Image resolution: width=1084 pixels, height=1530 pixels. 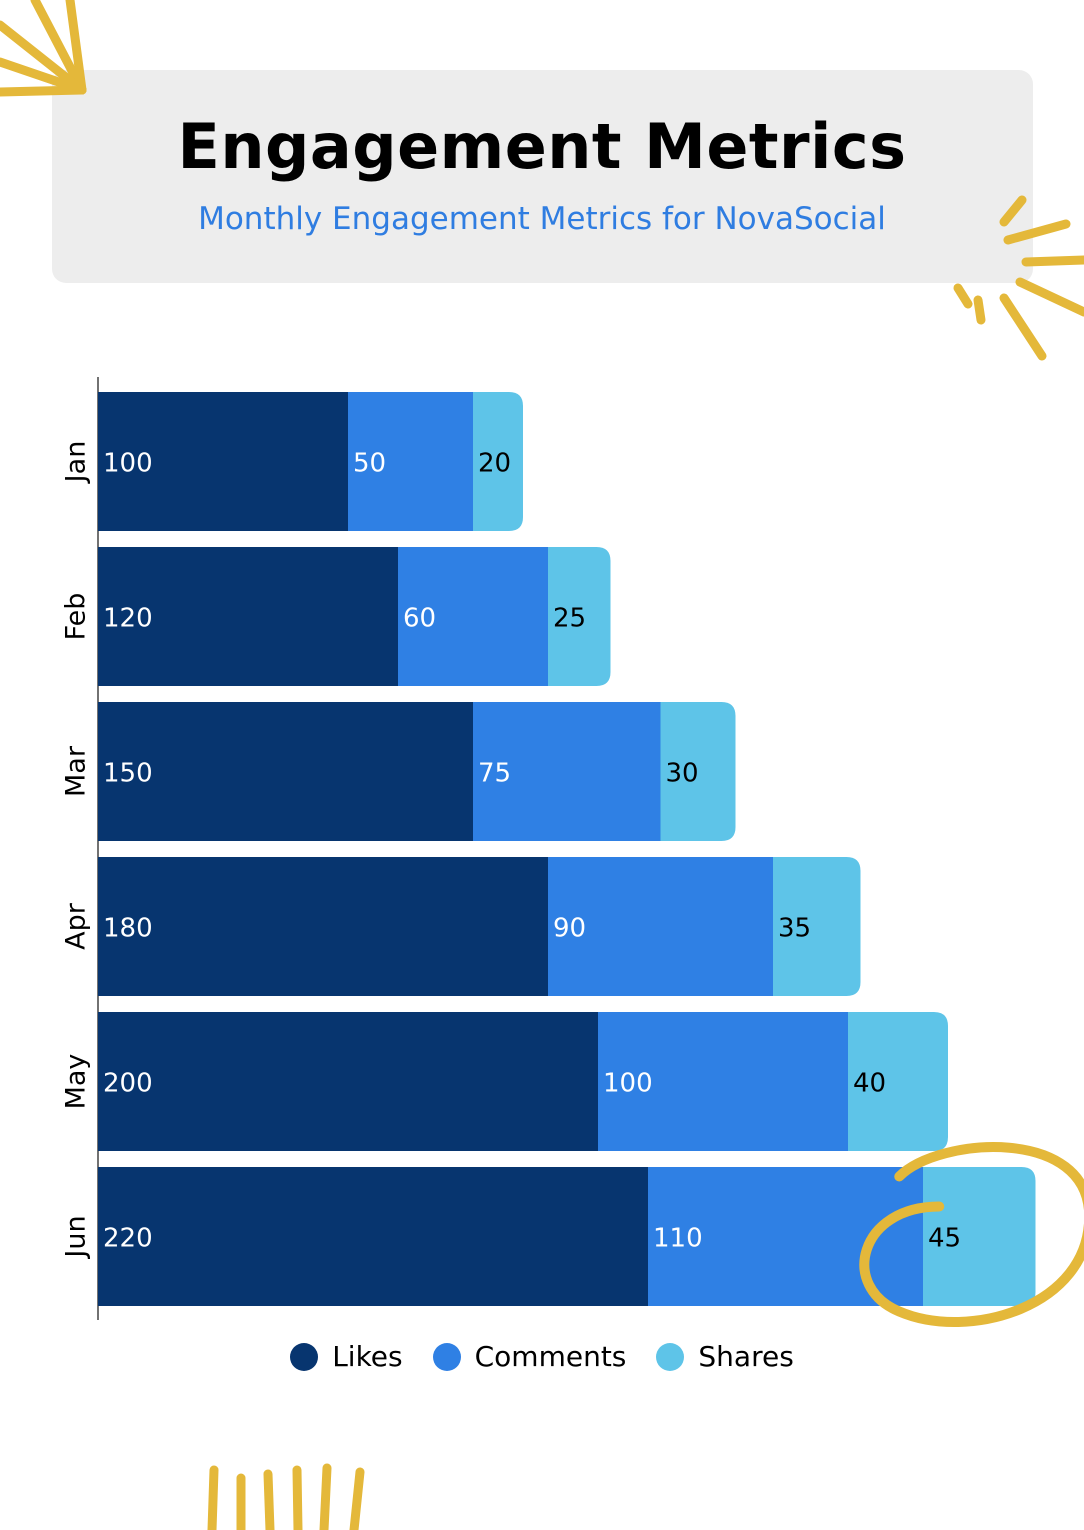 I want to click on bar-stack-apr, so click(x=479, y=926).